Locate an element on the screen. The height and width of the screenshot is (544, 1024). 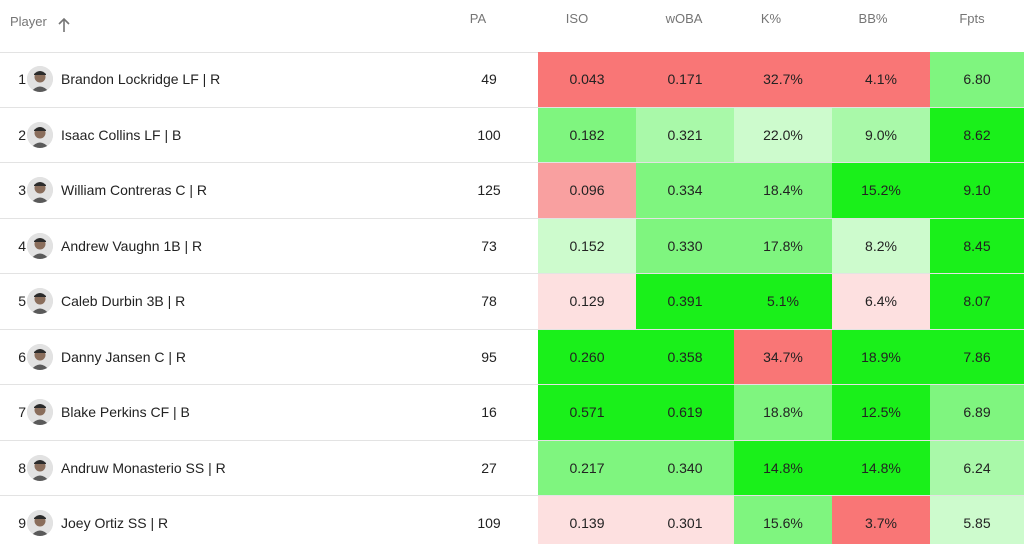
pa-value: 109 is located at coordinates (489, 523).